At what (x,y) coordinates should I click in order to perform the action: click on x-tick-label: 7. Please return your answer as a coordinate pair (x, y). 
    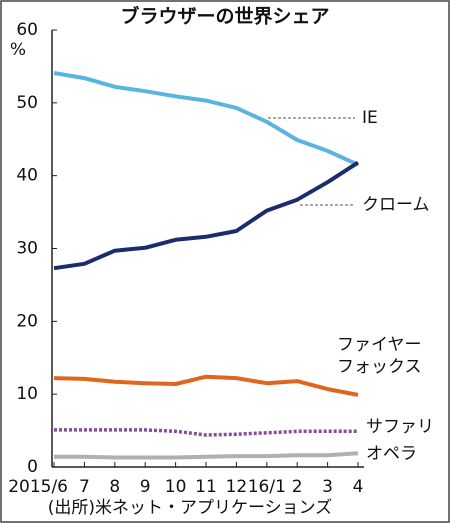
    Looking at the image, I should click on (84, 487).